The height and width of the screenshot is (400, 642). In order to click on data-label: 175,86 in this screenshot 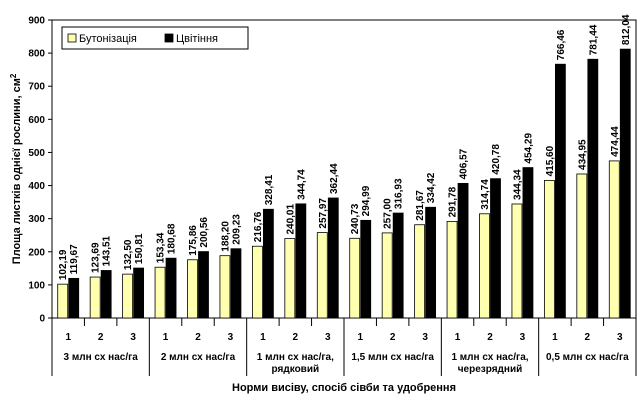, I will do `click(193, 240)`.